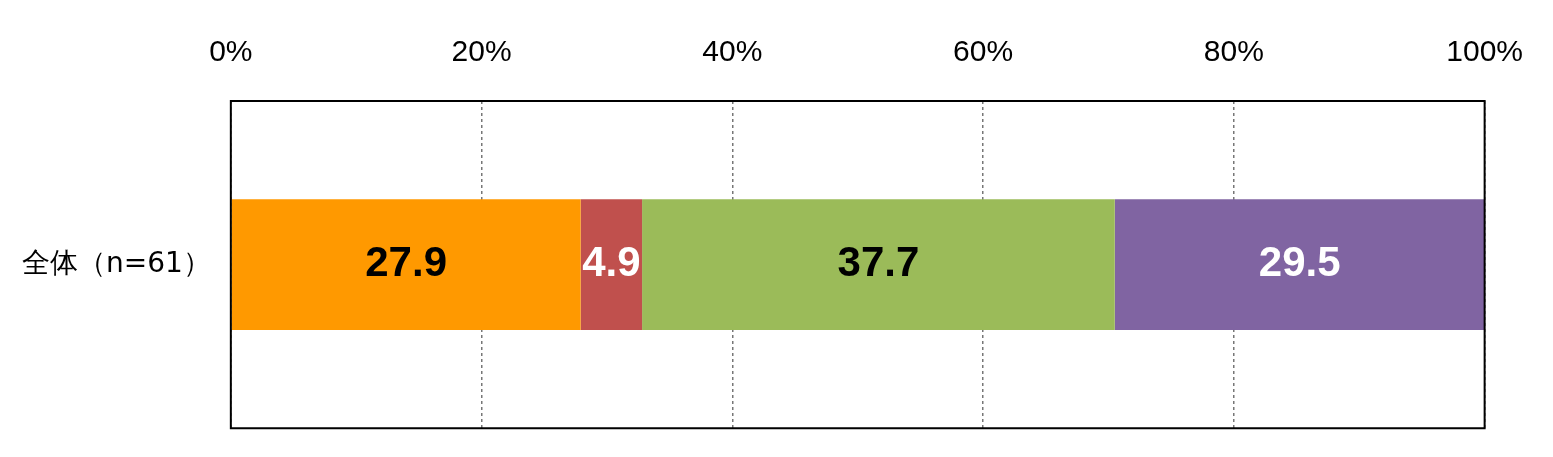  I want to click on y-tick-label: 全体（n=61）, so click(116, 262).